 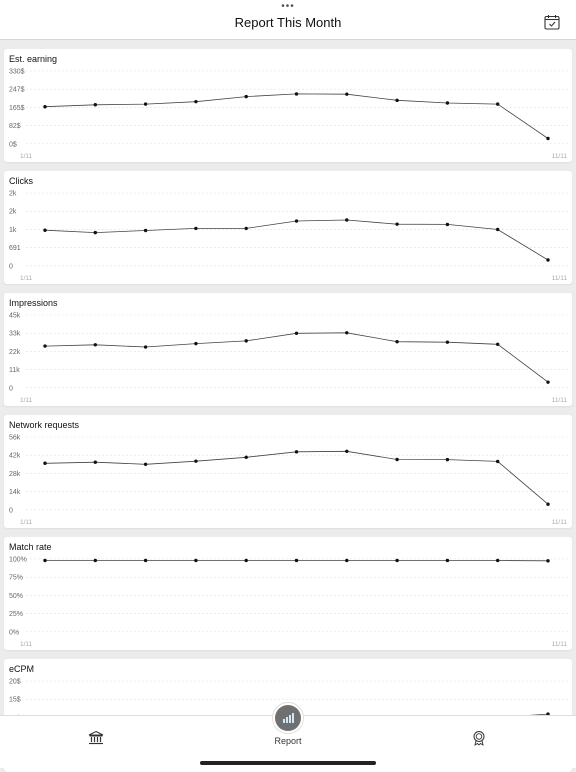 I want to click on y-tick-label: 33k, so click(x=15, y=334).